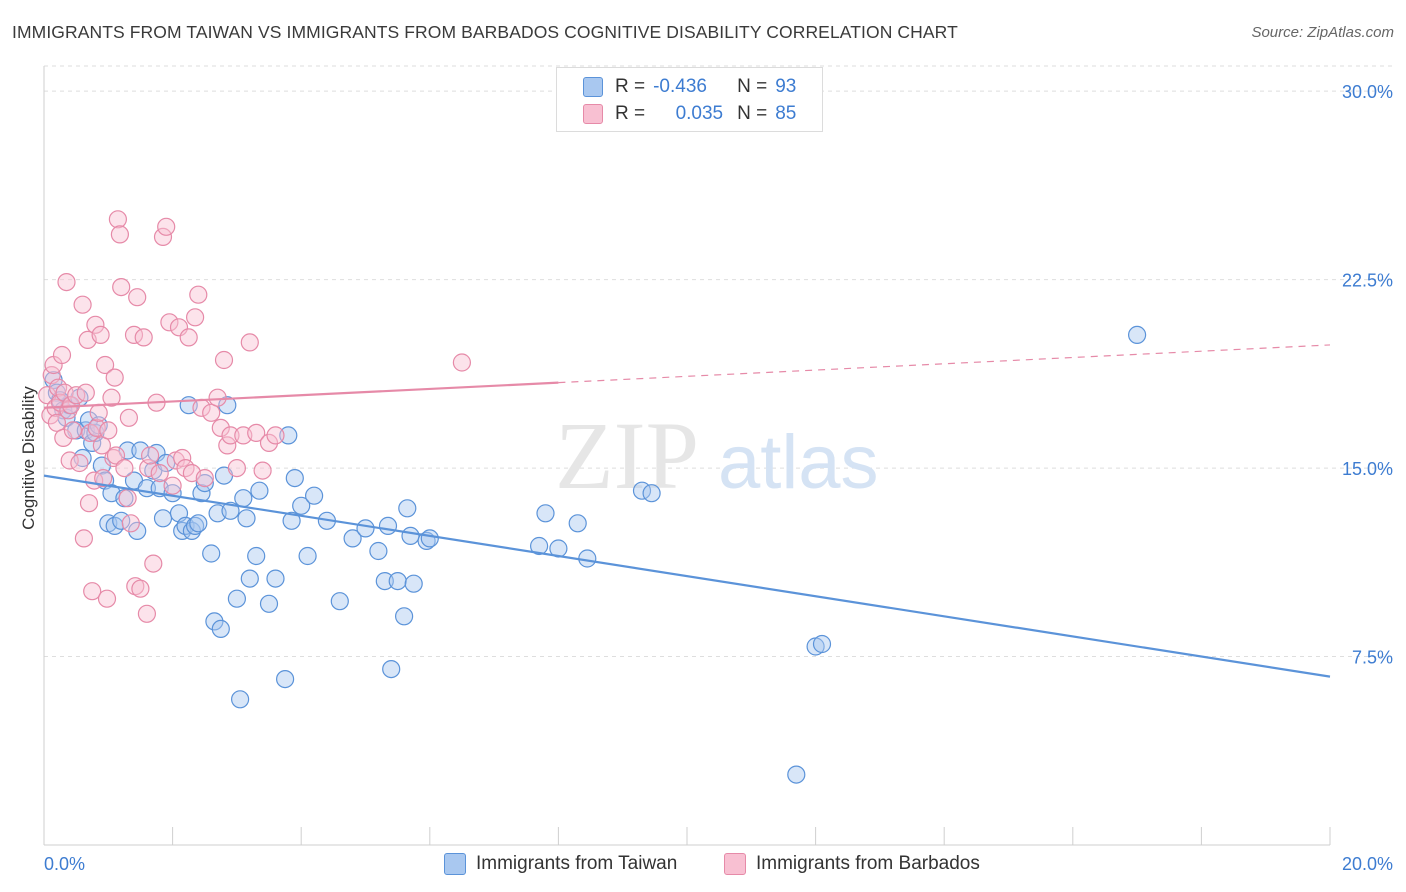  I want to click on legend-swatch-taiwan, so click(593, 87).